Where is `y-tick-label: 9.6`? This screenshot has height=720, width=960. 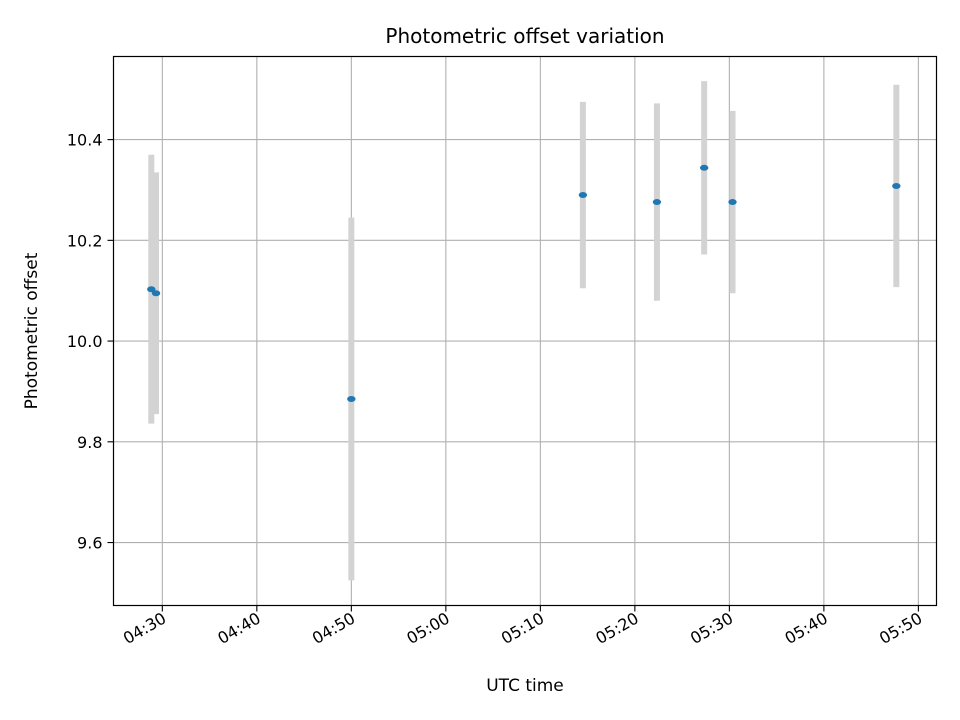
y-tick-label: 9.6 is located at coordinates (89, 543).